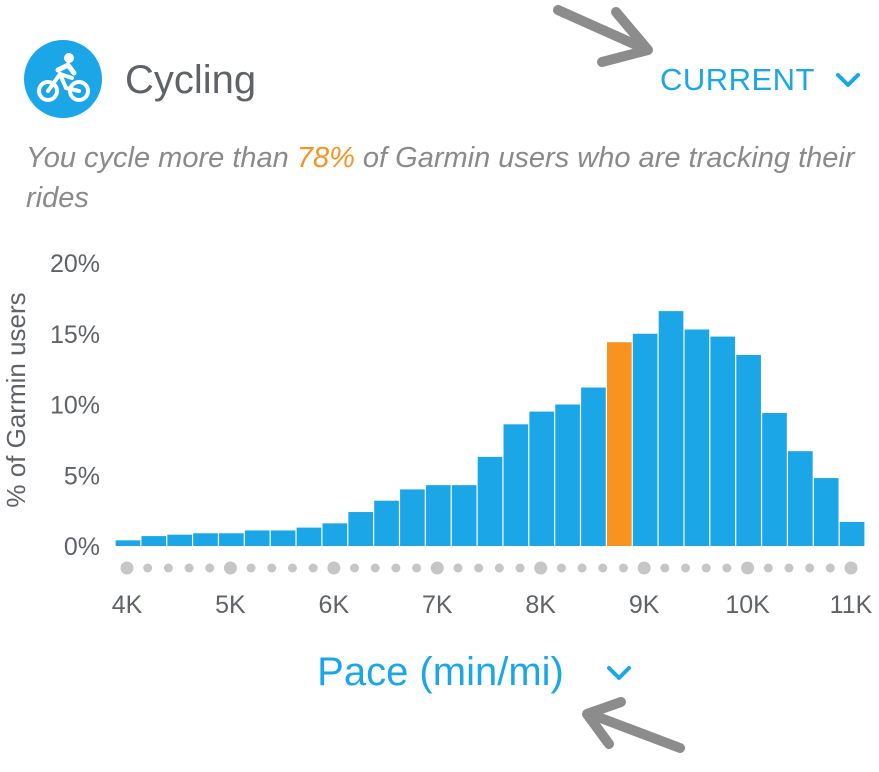 This screenshot has height=772, width=879. Describe the element at coordinates (540, 605) in the screenshot. I see `x-tick-label: 8K` at that location.